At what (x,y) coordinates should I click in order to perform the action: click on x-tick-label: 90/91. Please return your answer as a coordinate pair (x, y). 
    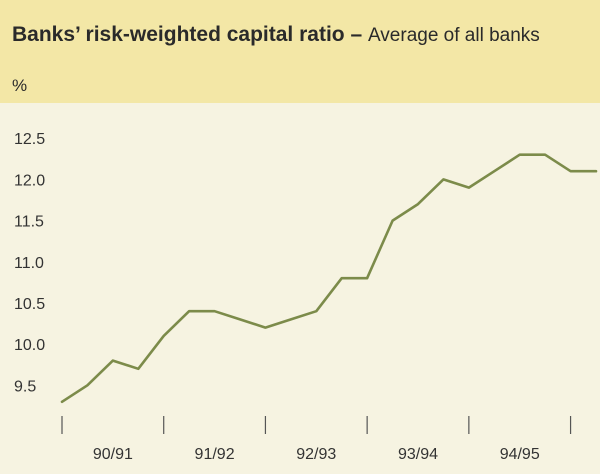
    Looking at the image, I should click on (113, 454).